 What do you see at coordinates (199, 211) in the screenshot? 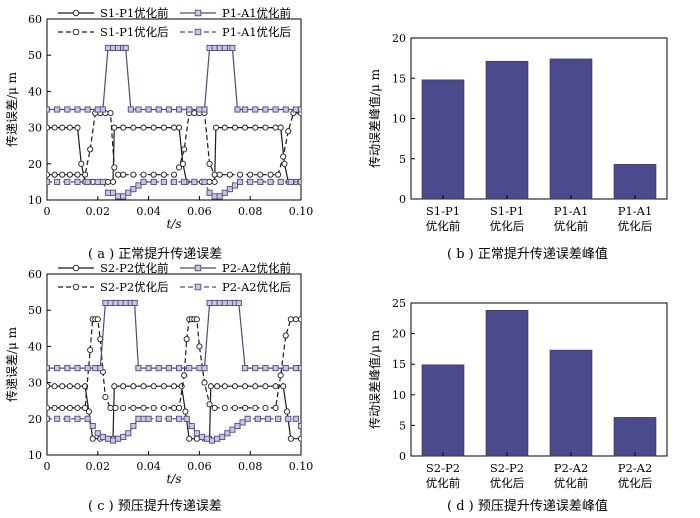
I see `x-tick-label: 0.06` at bounding box center [199, 211].